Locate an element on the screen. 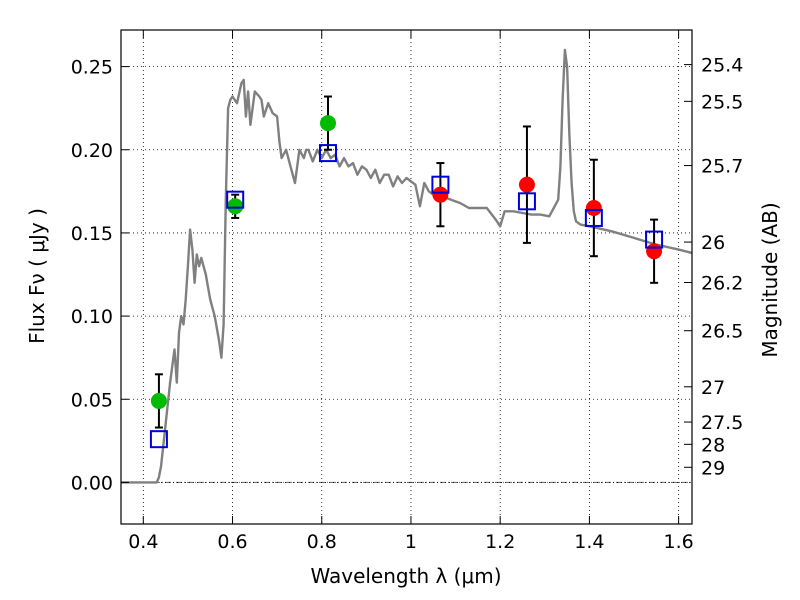  y-tick-label: 0.10 is located at coordinates (92, 317).